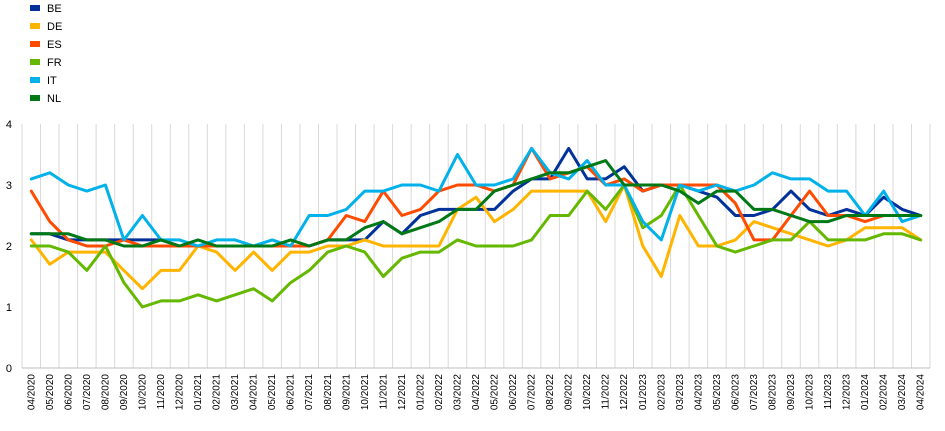 This screenshot has width=945, height=431. I want to click on x-tick-label: 11/2020, so click(161, 392).